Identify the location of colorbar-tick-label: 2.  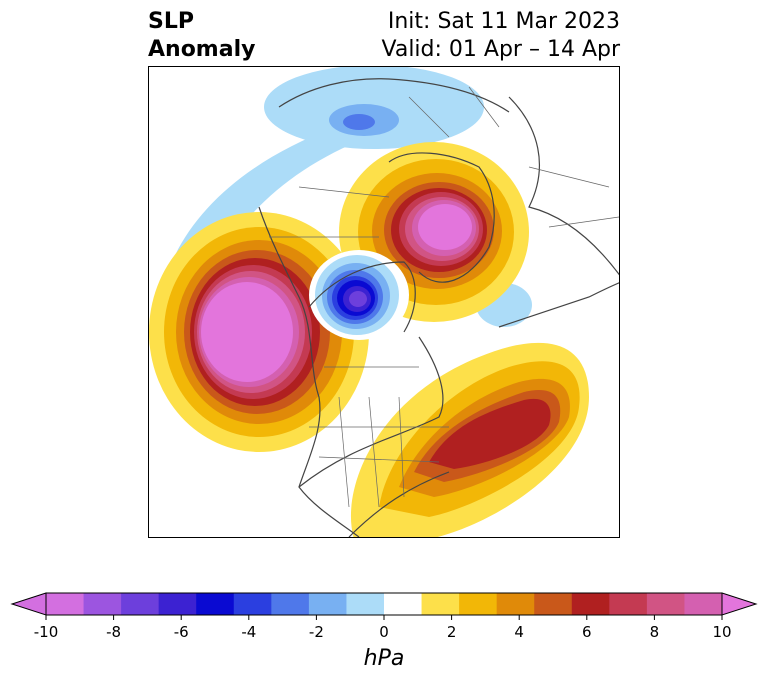
(452, 632).